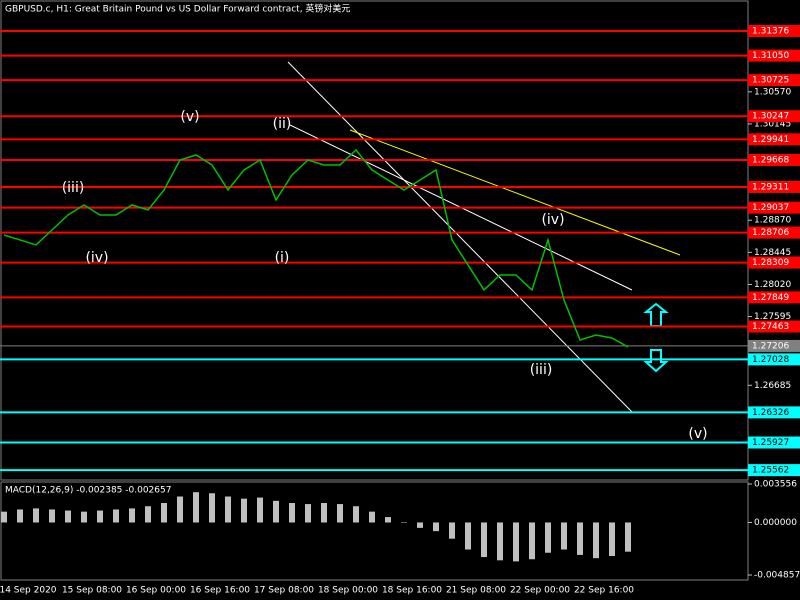 The width and height of the screenshot is (800, 600). I want to click on wave-label: (iv), so click(552, 220).